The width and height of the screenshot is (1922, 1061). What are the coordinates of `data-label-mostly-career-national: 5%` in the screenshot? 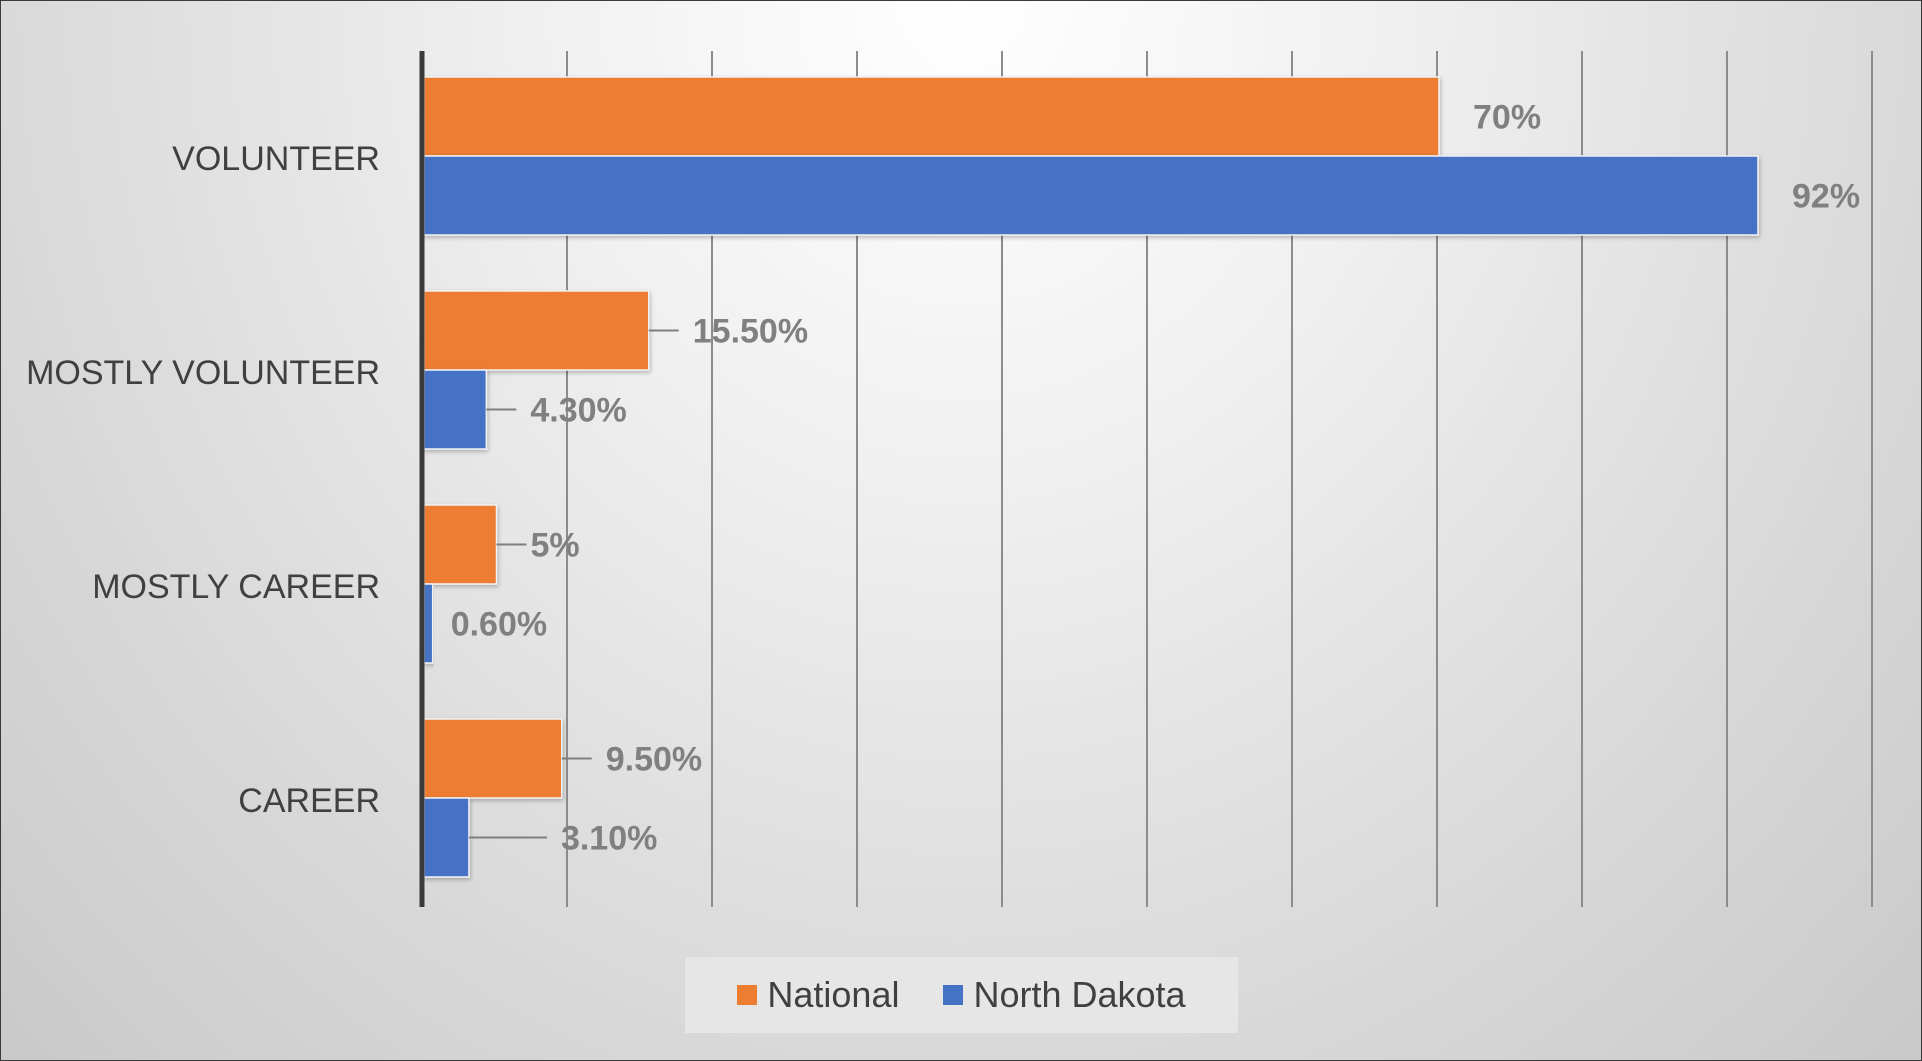 It's located at (555, 546).